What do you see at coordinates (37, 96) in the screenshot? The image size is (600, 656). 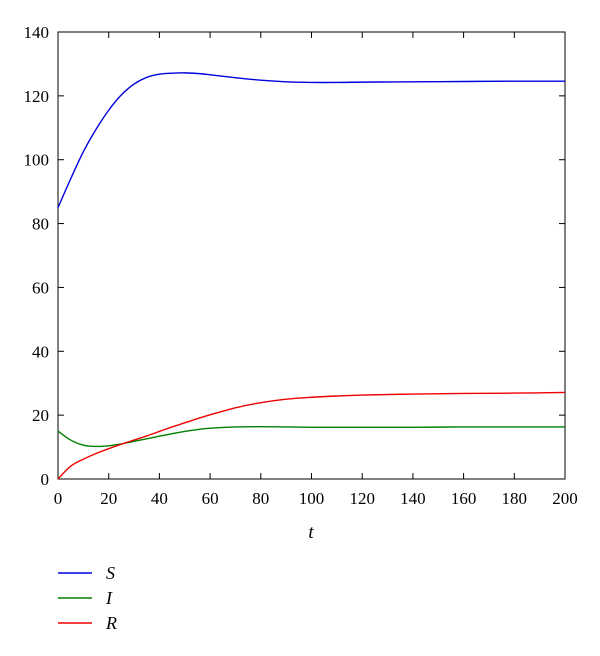 I see `y-tick-label: 120` at bounding box center [37, 96].